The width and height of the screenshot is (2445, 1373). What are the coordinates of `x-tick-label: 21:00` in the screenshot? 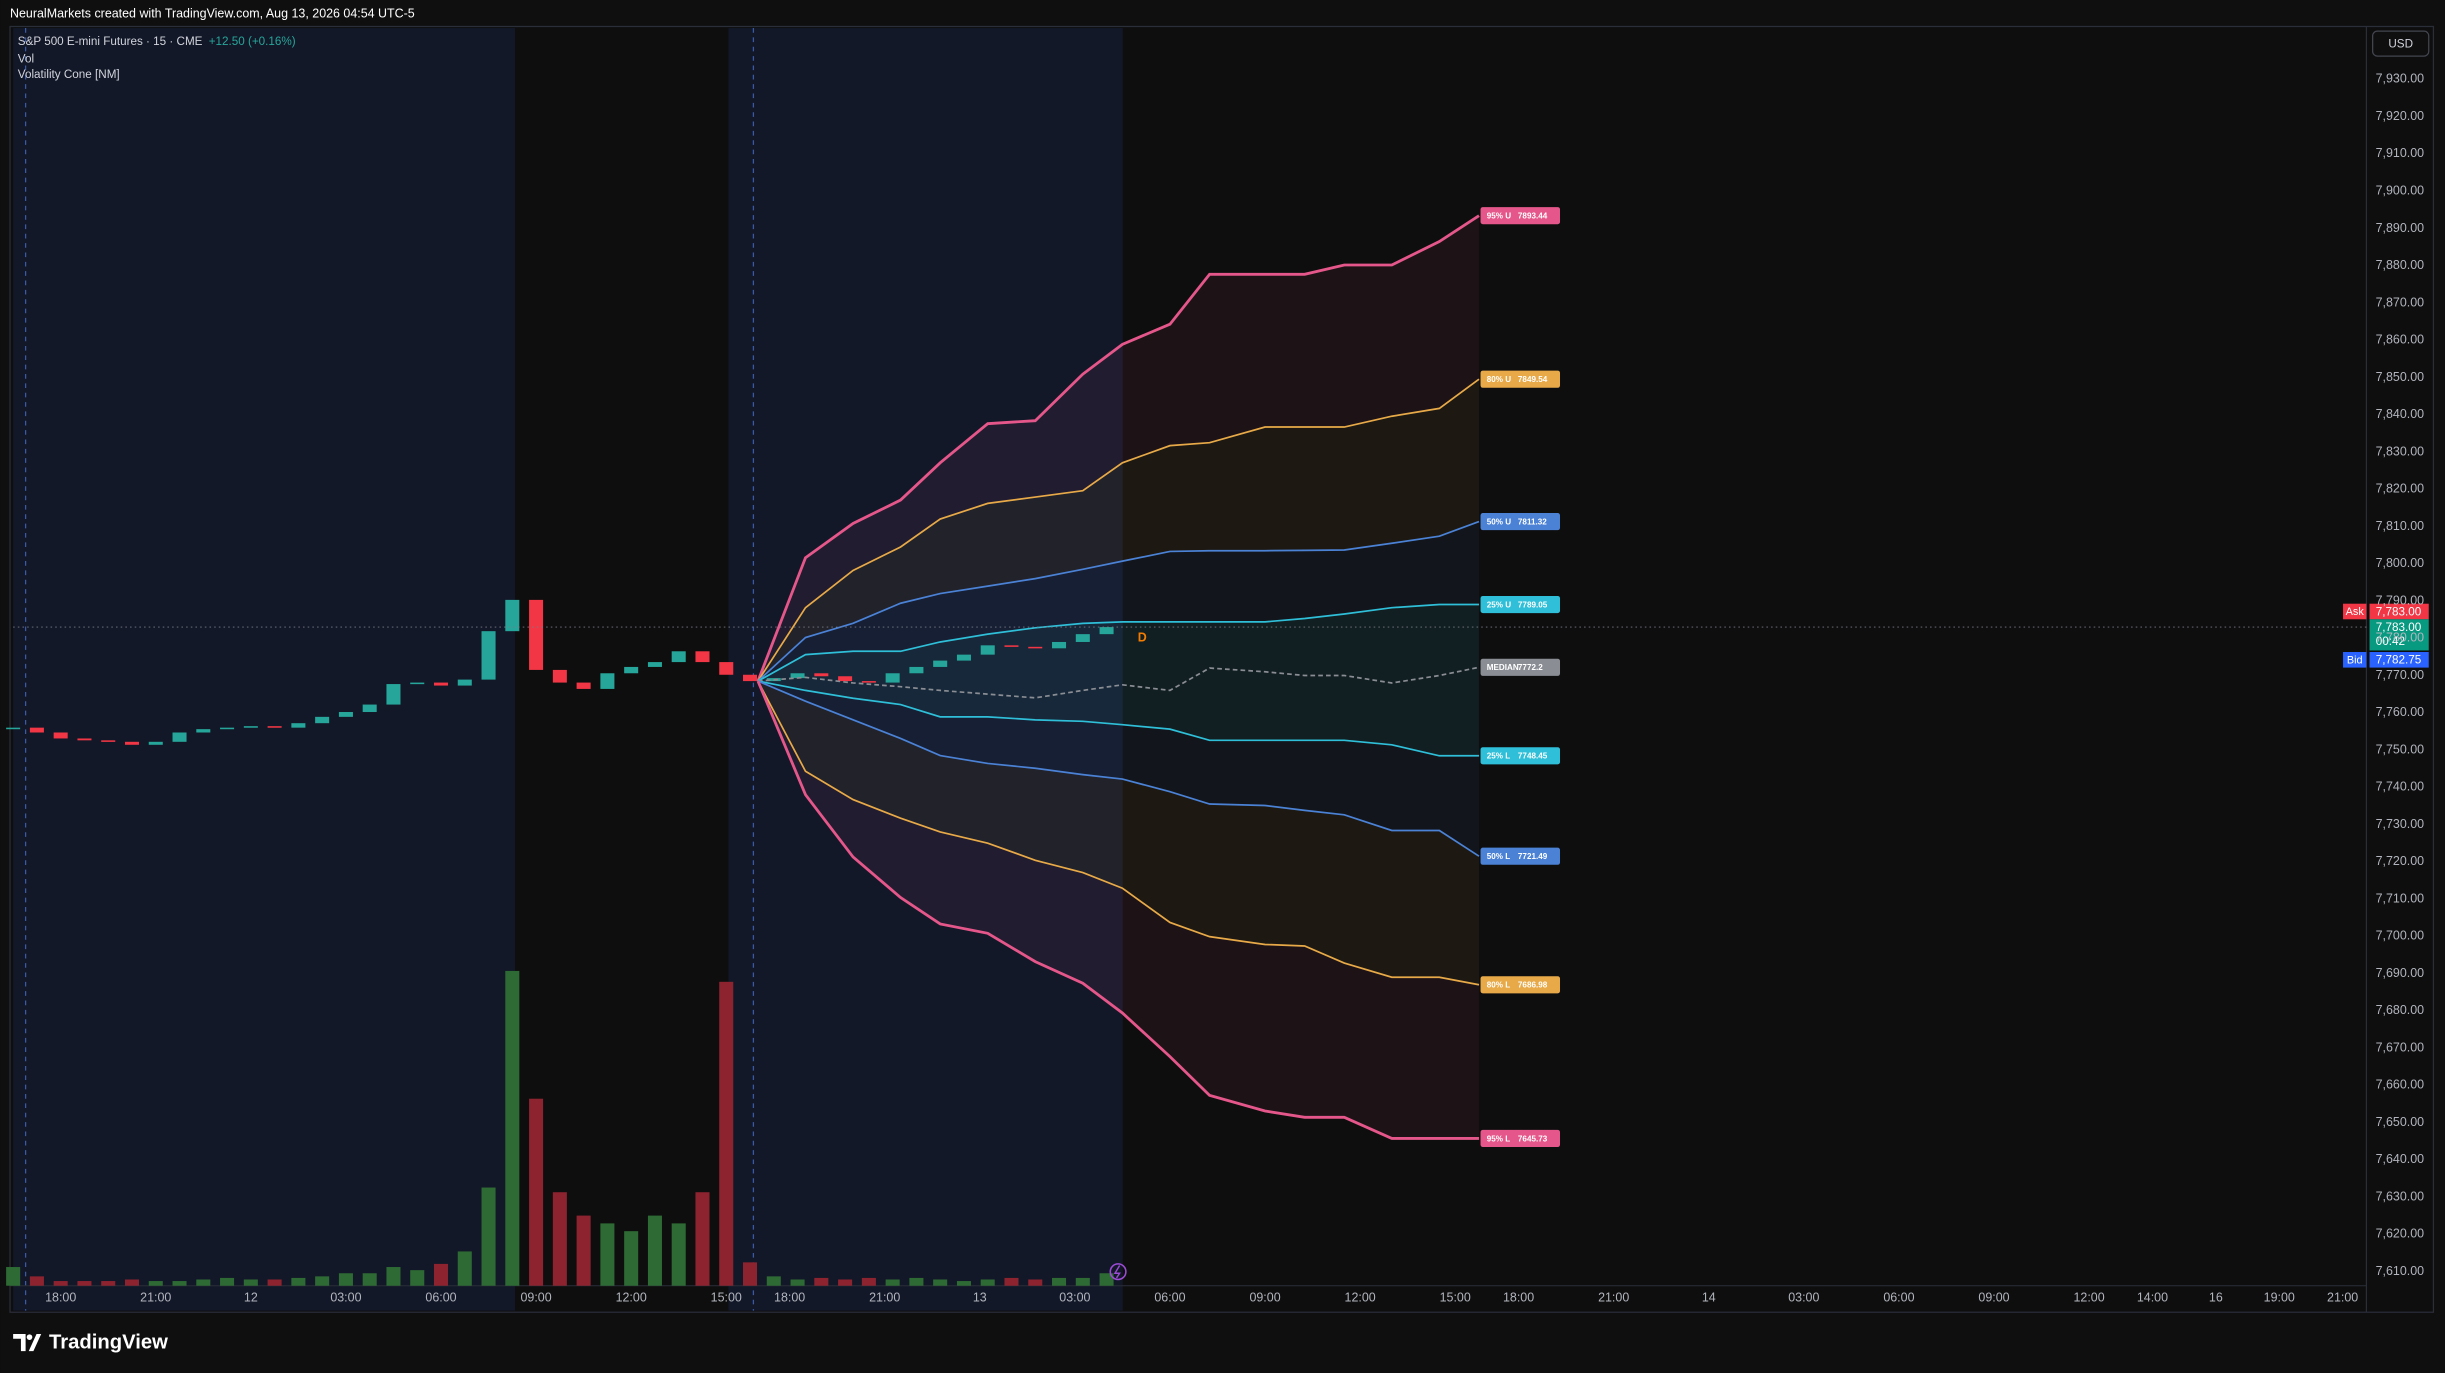 It's located at (884, 1297).